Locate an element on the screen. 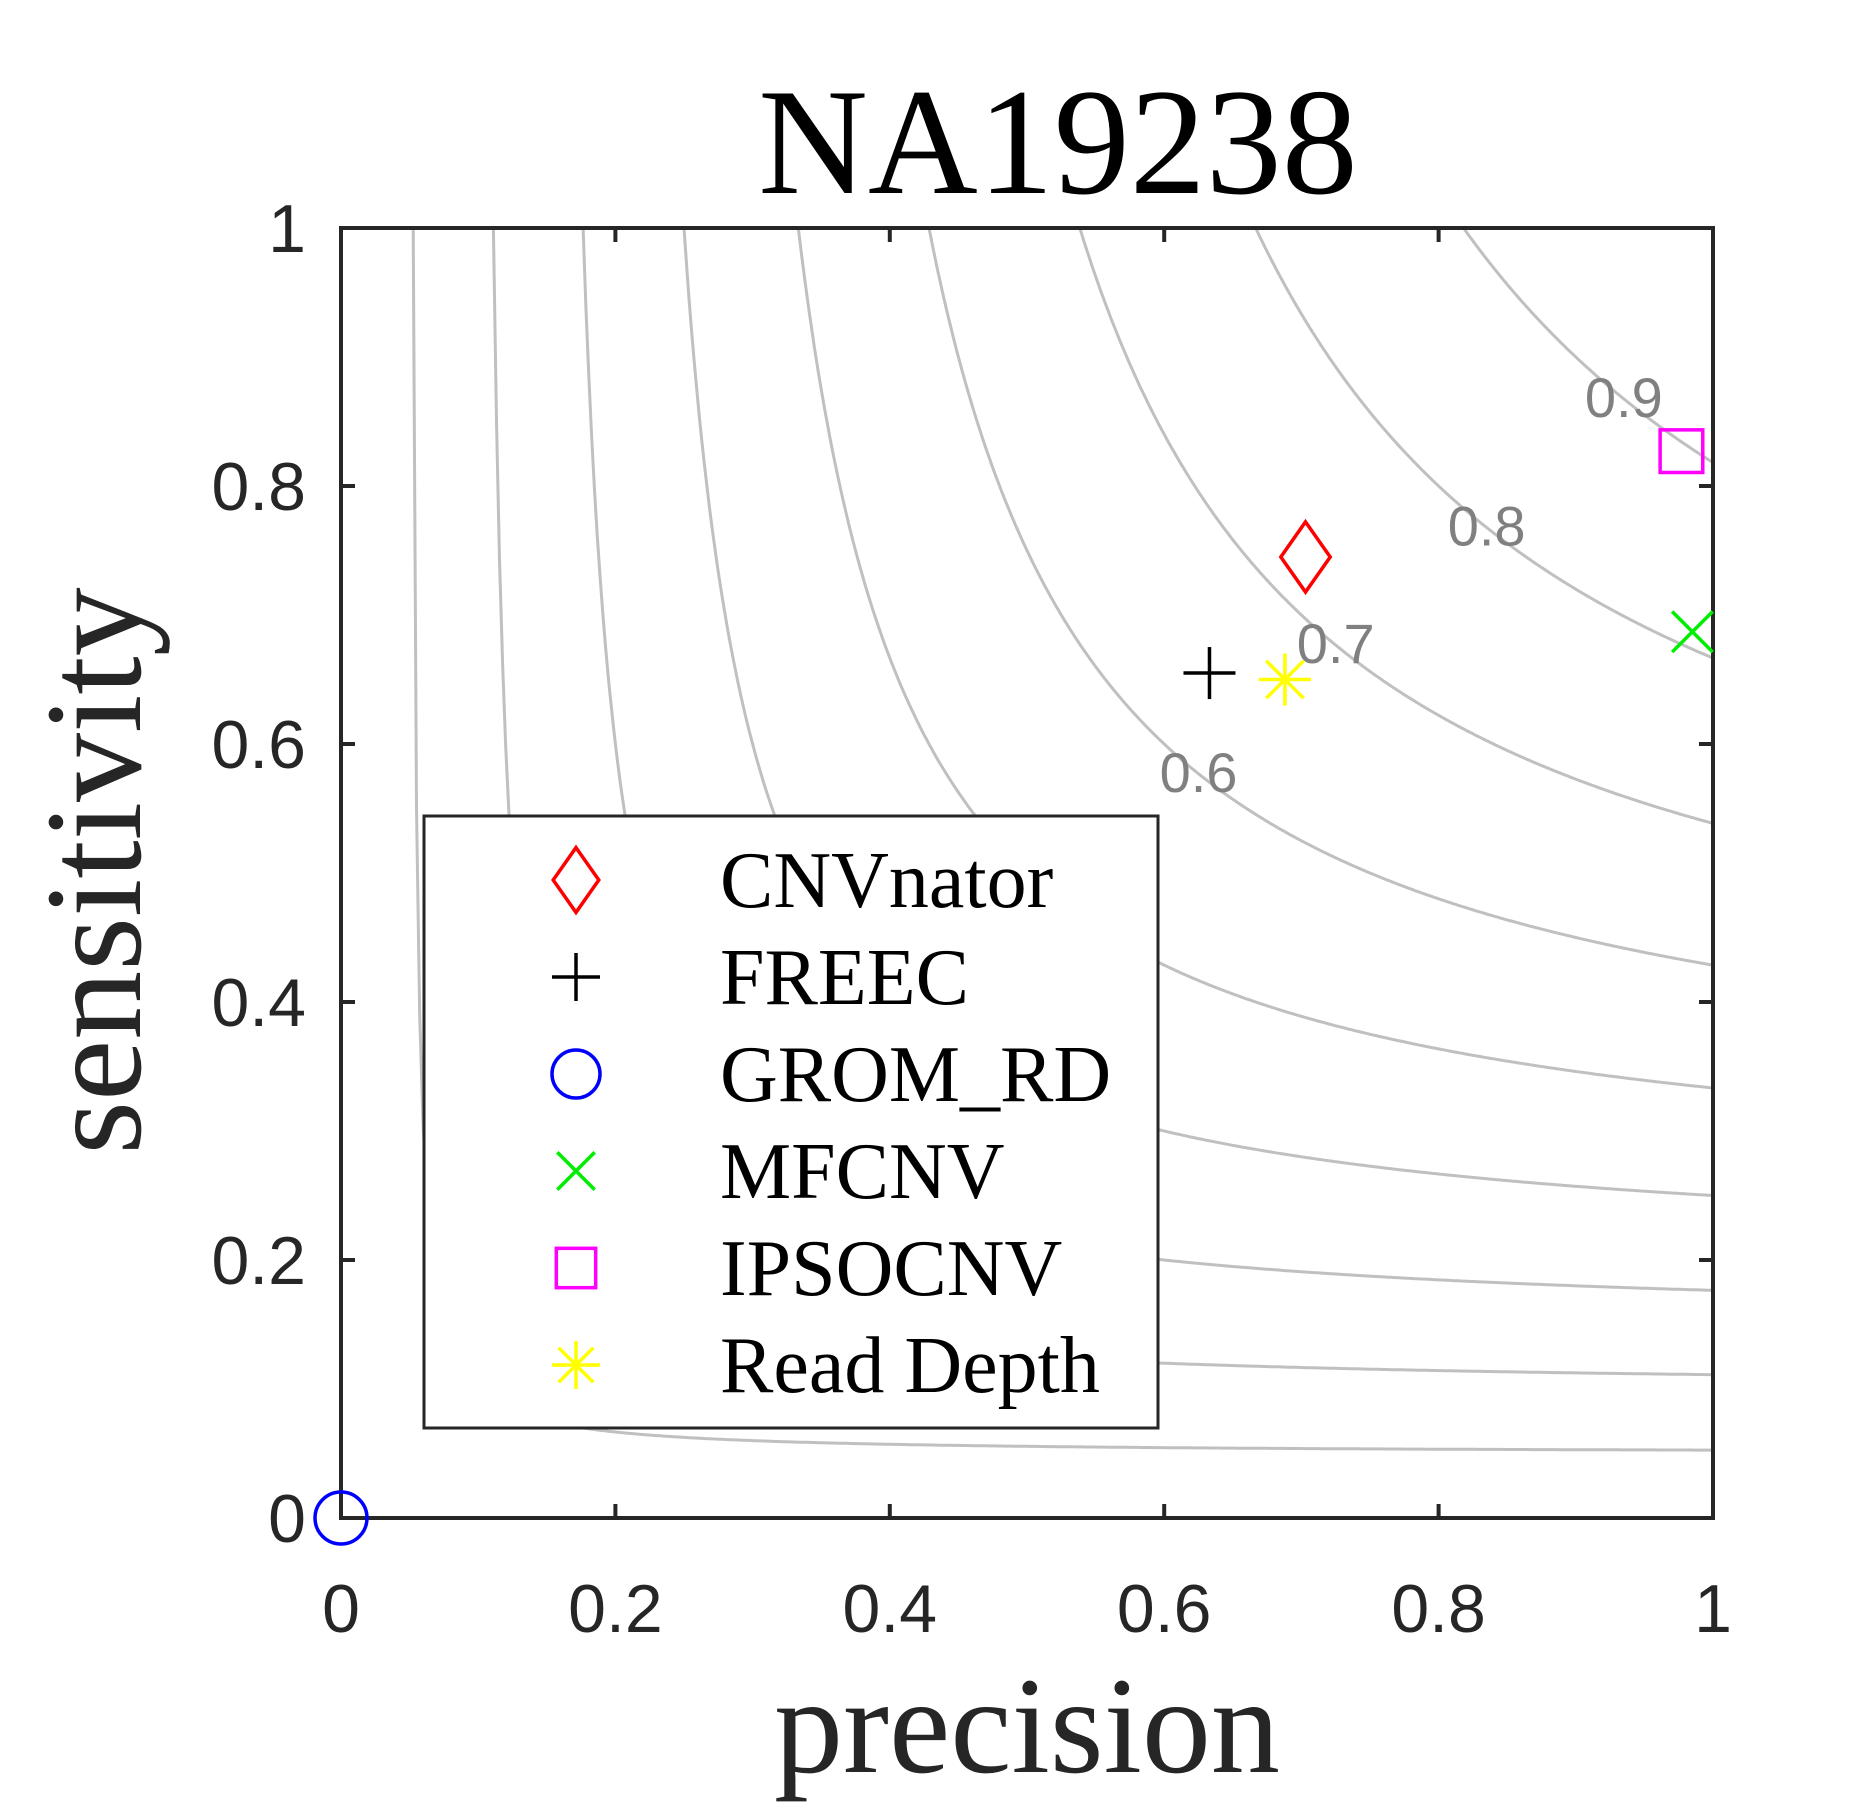  y-axis-label: sensitivity is located at coordinates (93, 870).